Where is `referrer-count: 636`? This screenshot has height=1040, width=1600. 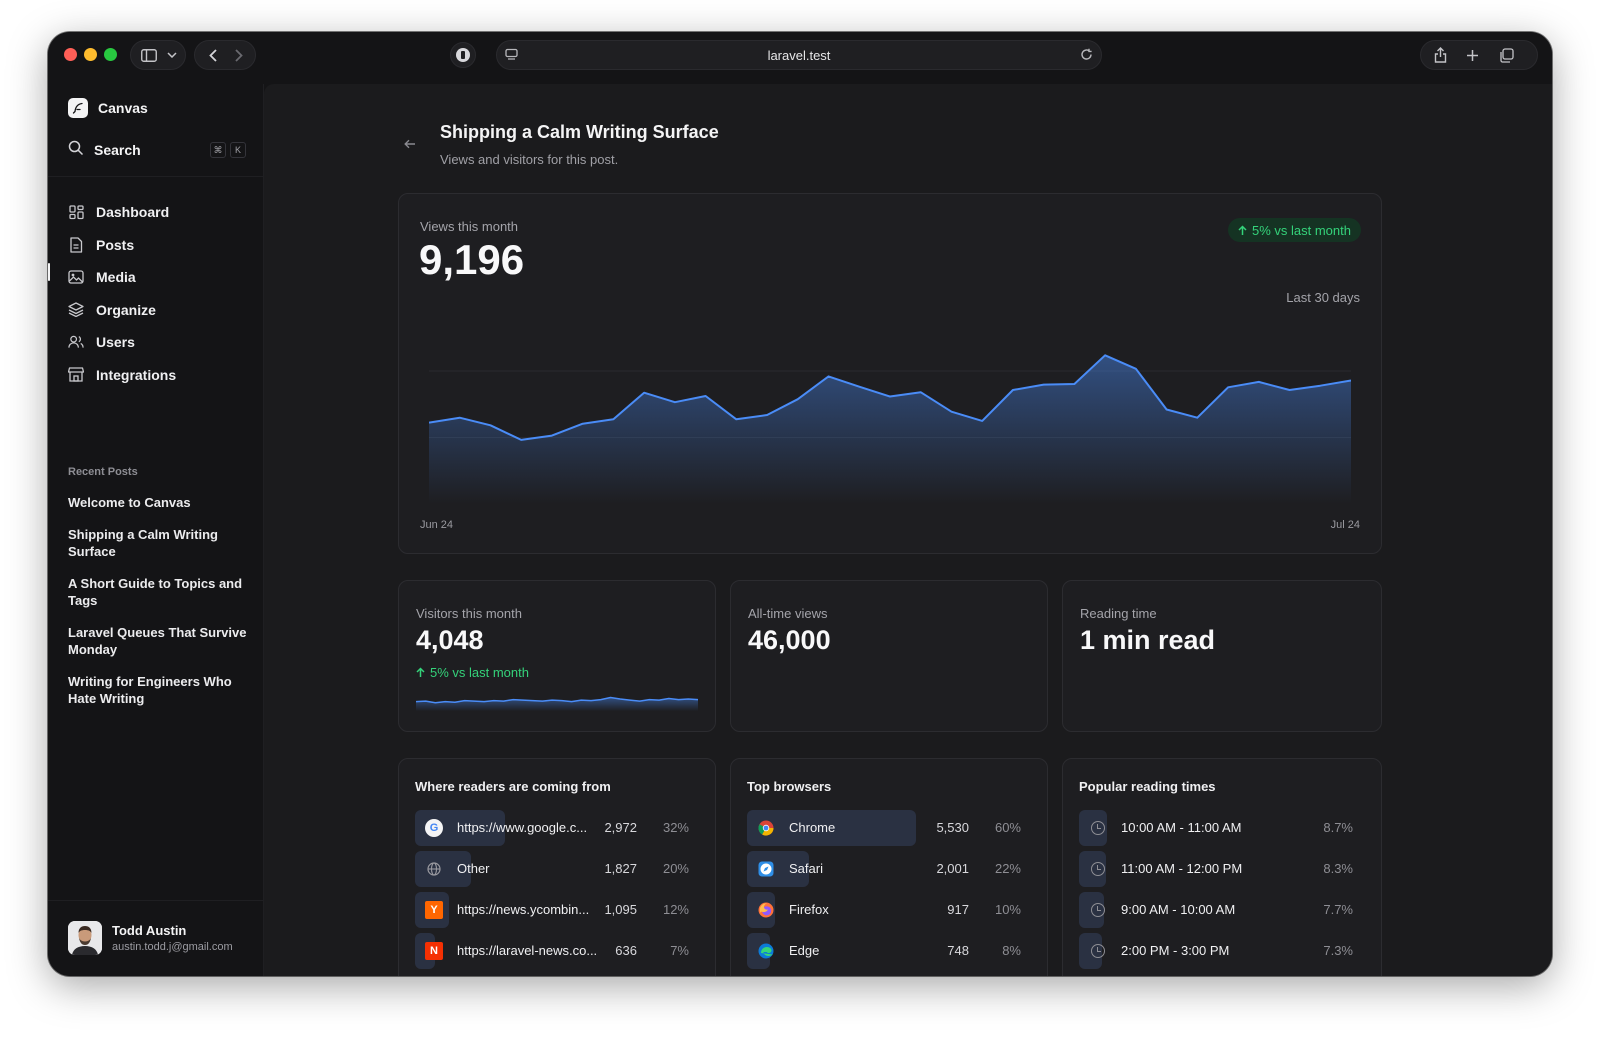 referrer-count: 636 is located at coordinates (626, 950).